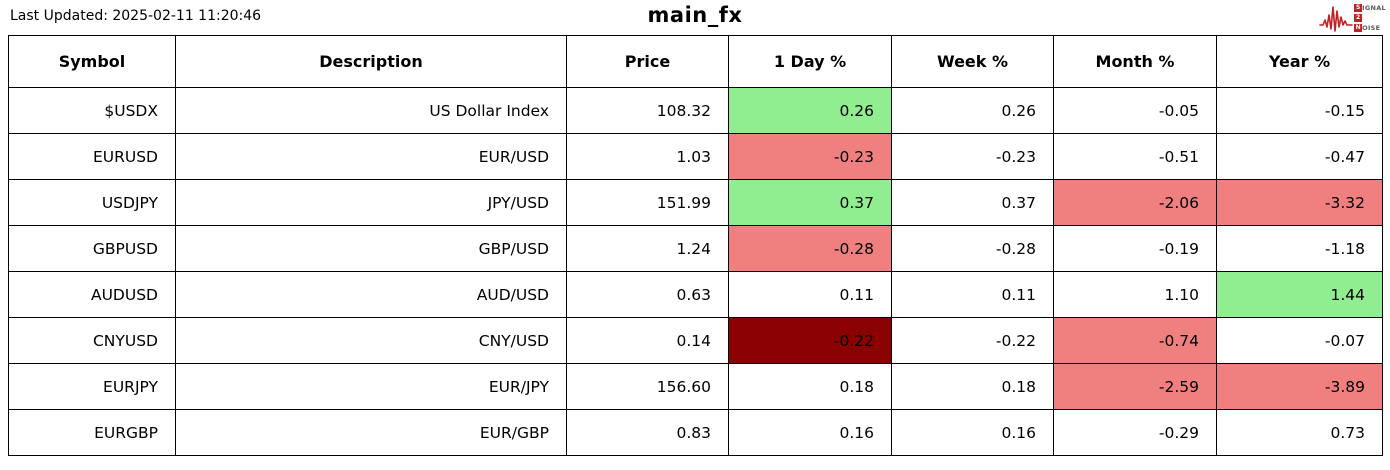 This screenshot has height=470, width=1390. I want to click on description-cell: JPY/USD, so click(371, 202).